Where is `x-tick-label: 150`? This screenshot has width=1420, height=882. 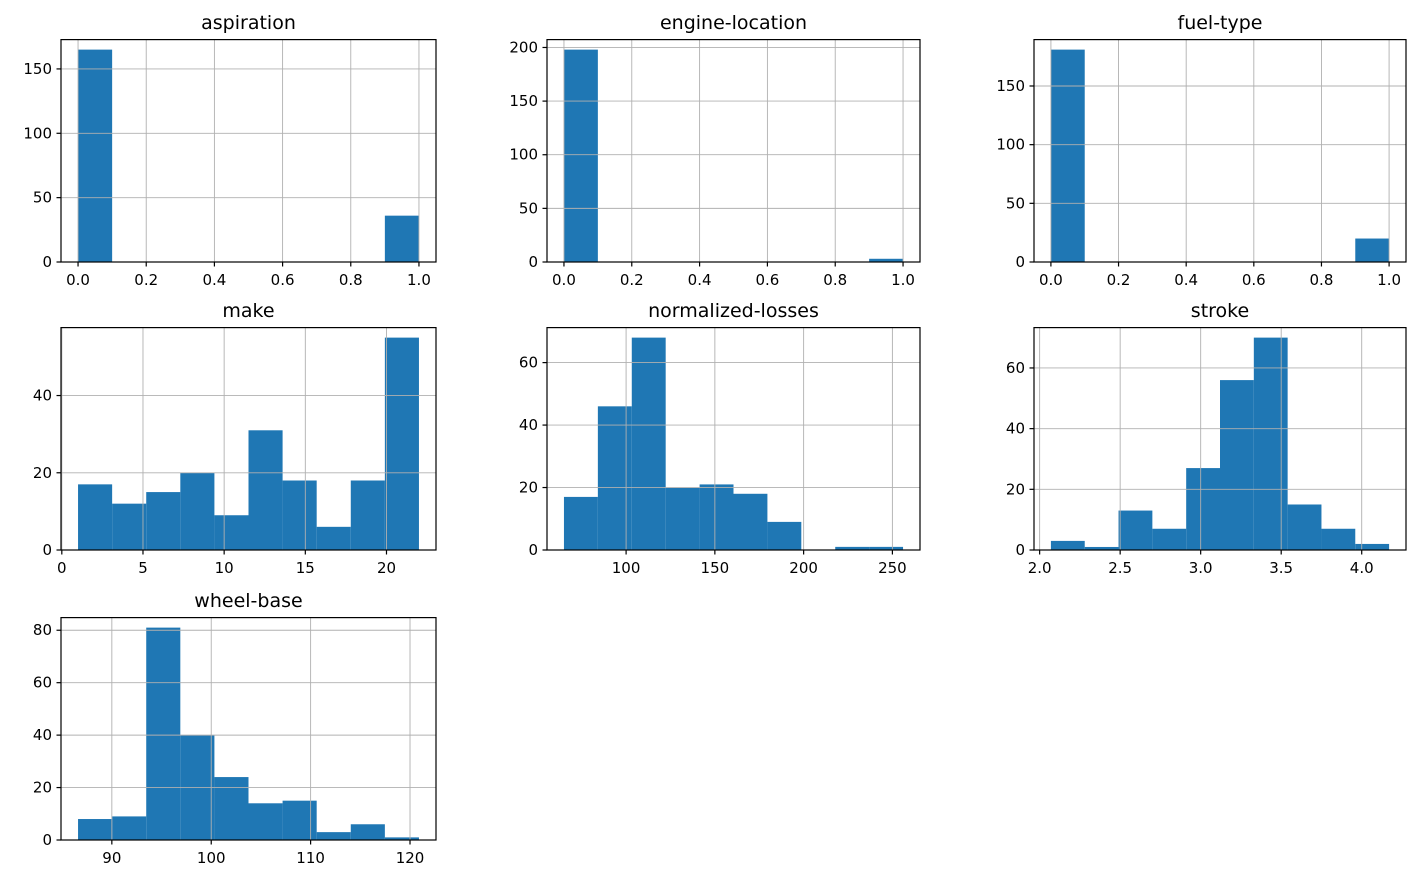 x-tick-label: 150 is located at coordinates (715, 568).